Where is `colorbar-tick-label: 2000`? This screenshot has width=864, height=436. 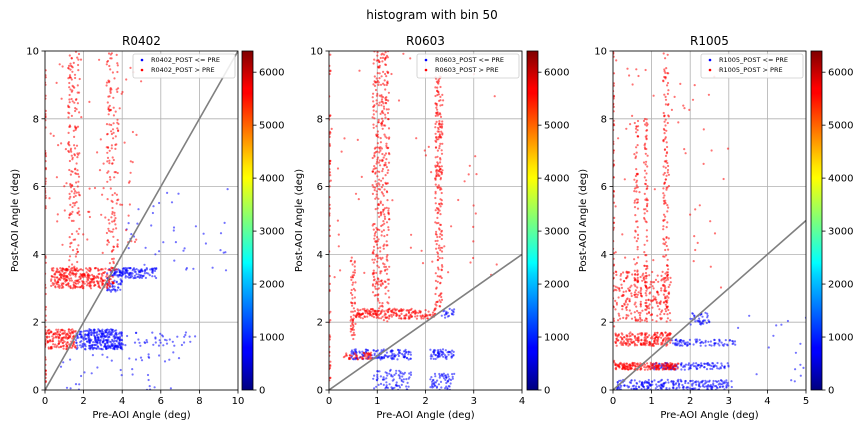 colorbar-tick-label: 2000 is located at coordinates (840, 285).